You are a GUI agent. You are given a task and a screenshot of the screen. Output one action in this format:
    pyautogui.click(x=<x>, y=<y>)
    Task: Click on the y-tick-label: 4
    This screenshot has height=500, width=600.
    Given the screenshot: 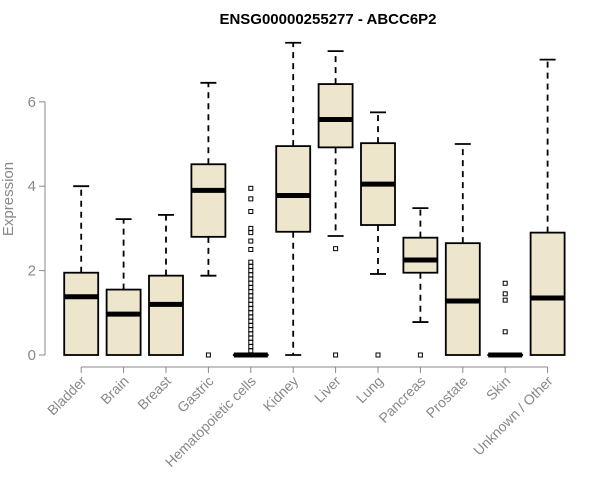 What is the action you would take?
    pyautogui.click(x=32, y=186)
    